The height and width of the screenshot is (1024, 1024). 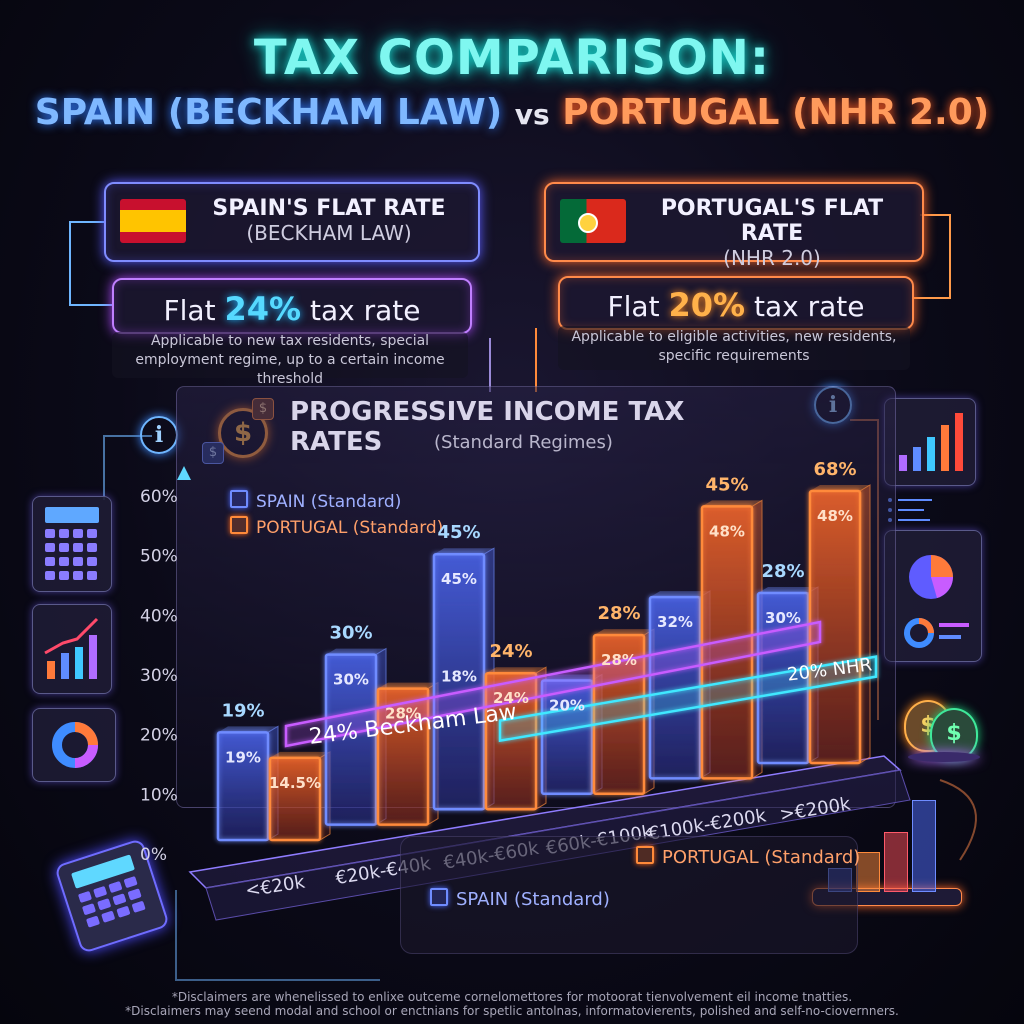 I want to click on spain-flat-rate-text: Flat 24% tax rate, so click(x=292, y=309).